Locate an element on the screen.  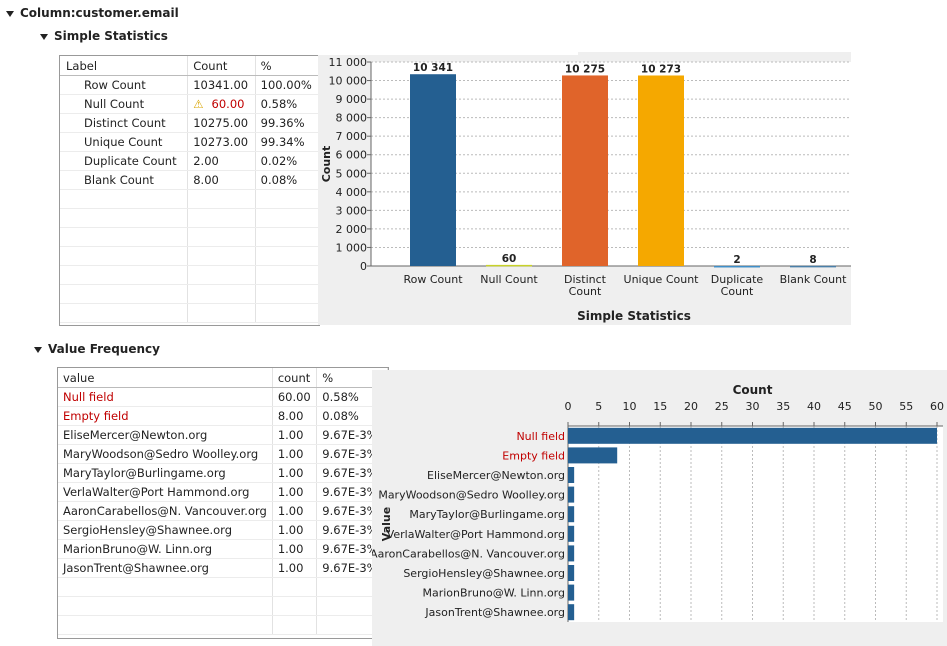
value-label: 2 is located at coordinates (736, 260).